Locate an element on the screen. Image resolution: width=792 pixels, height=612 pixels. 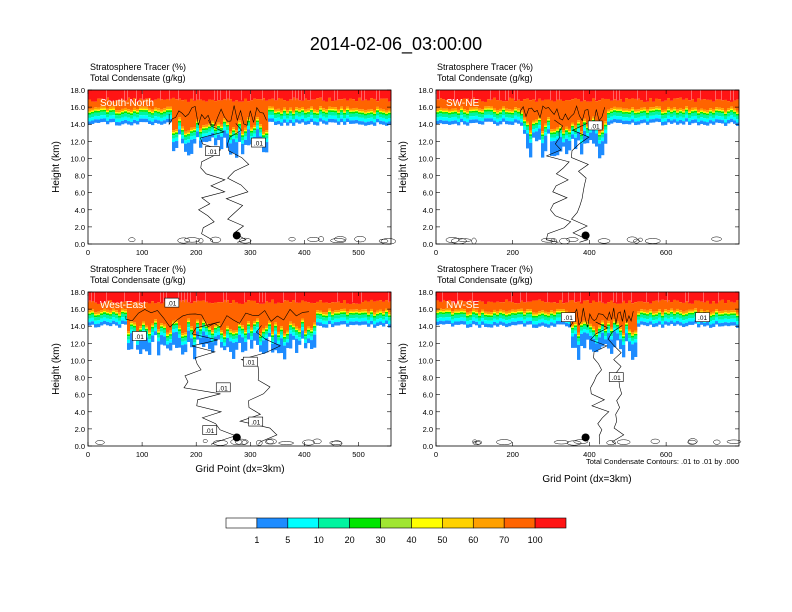
x-tick-label: 0 is located at coordinates (88, 454).